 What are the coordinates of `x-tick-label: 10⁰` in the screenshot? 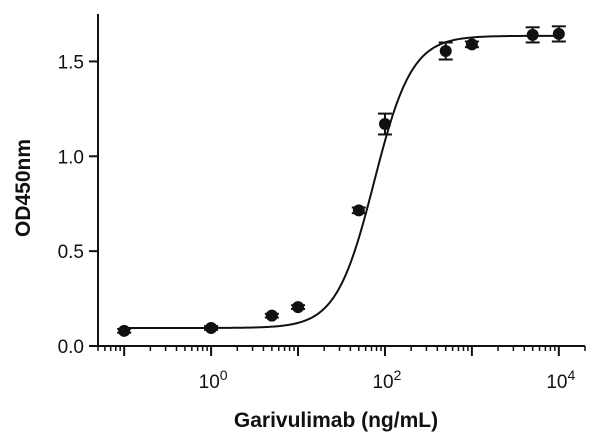 It's located at (213, 380).